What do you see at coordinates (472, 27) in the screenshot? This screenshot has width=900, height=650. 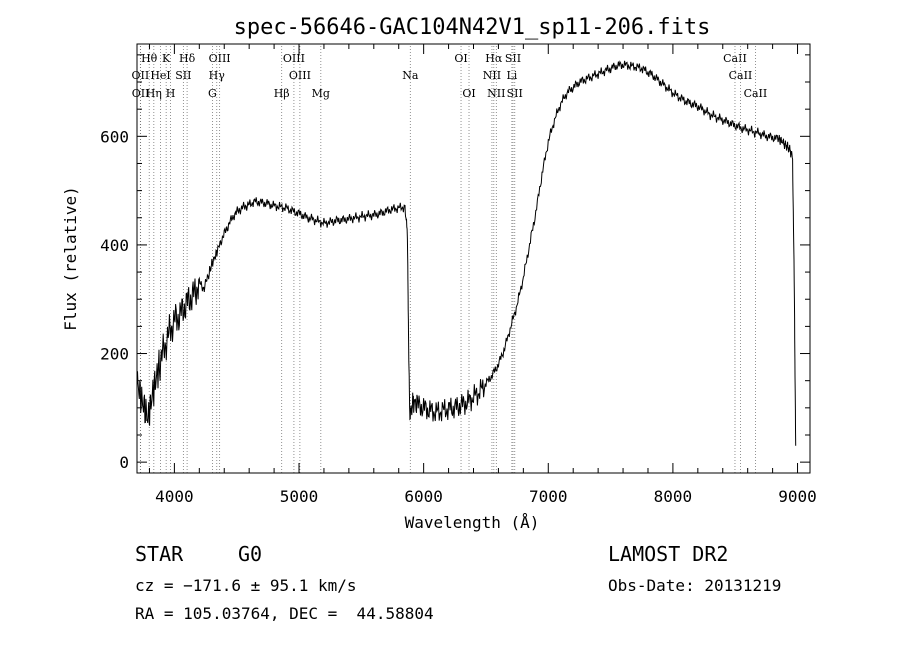 I see `chart-title: spec-56646-GAC104N42V1_sp11-206.fits` at bounding box center [472, 27].